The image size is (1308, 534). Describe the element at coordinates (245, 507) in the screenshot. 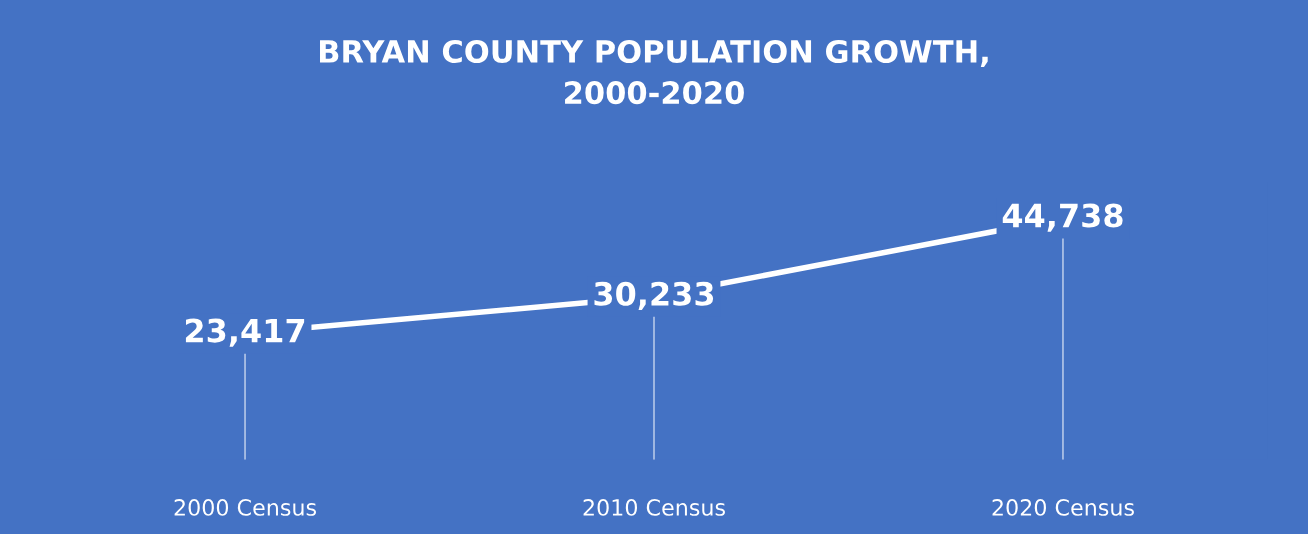

I see `x-tick-label: 2000 Census` at that location.